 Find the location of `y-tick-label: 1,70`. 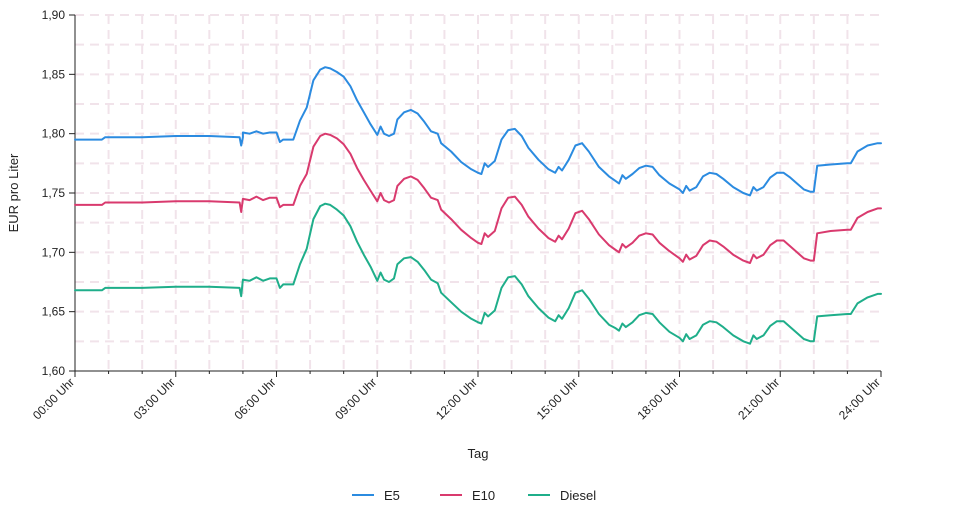

y-tick-label: 1,70 is located at coordinates (54, 252).